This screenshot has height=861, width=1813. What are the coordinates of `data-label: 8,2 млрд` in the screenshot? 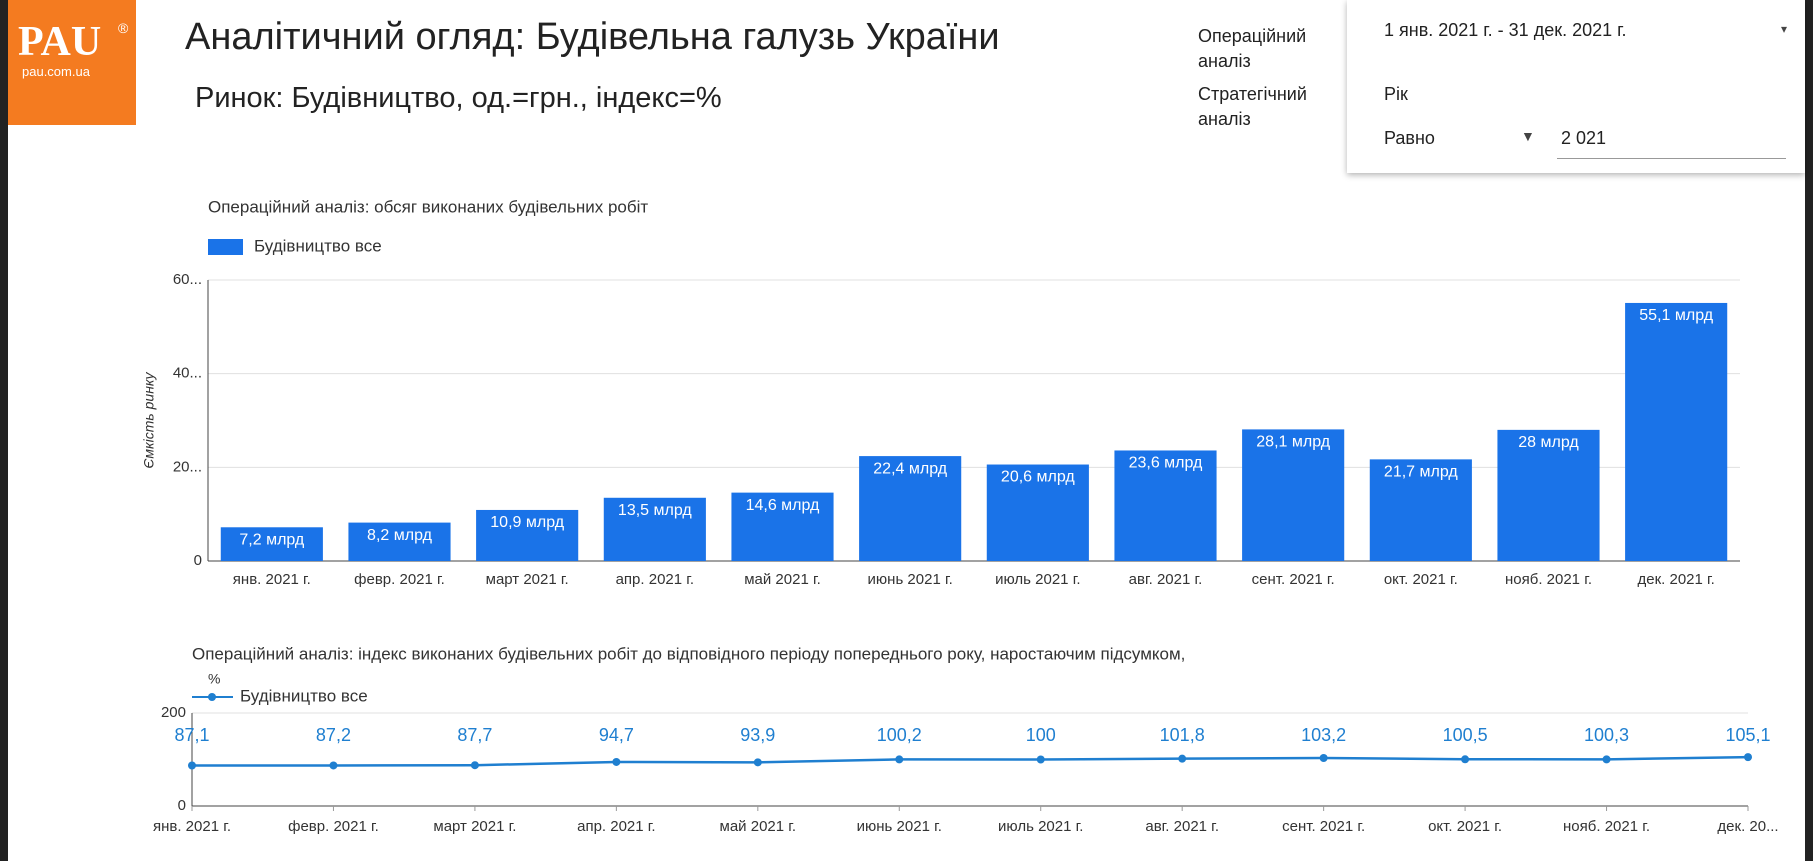 It's located at (400, 535).